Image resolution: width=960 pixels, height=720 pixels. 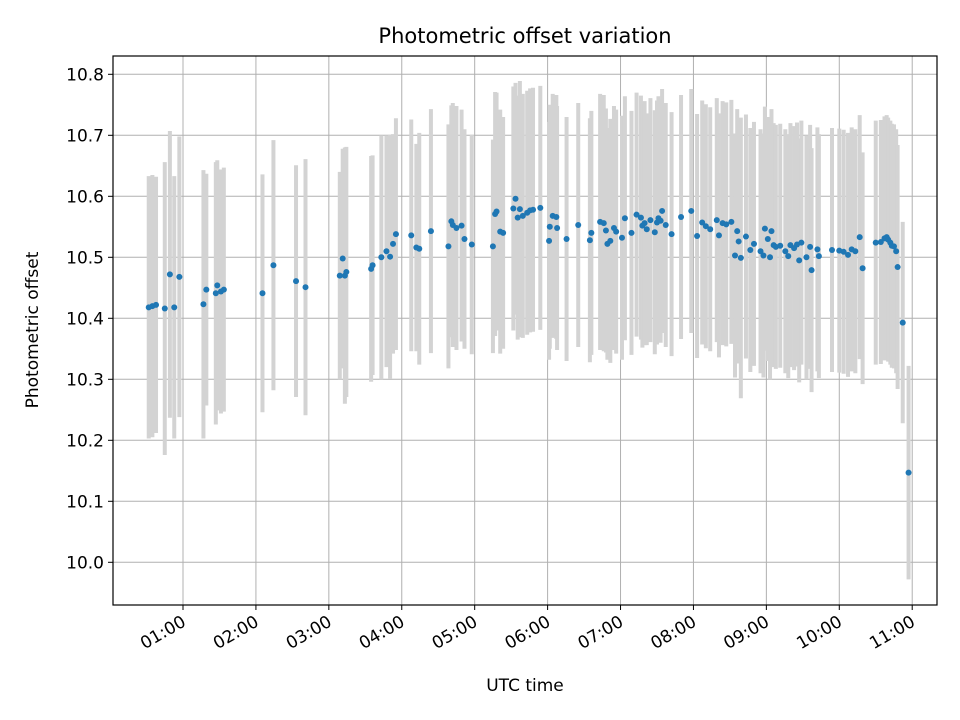 What do you see at coordinates (85, 258) in the screenshot?
I see `y-tick-label: 10.5` at bounding box center [85, 258].